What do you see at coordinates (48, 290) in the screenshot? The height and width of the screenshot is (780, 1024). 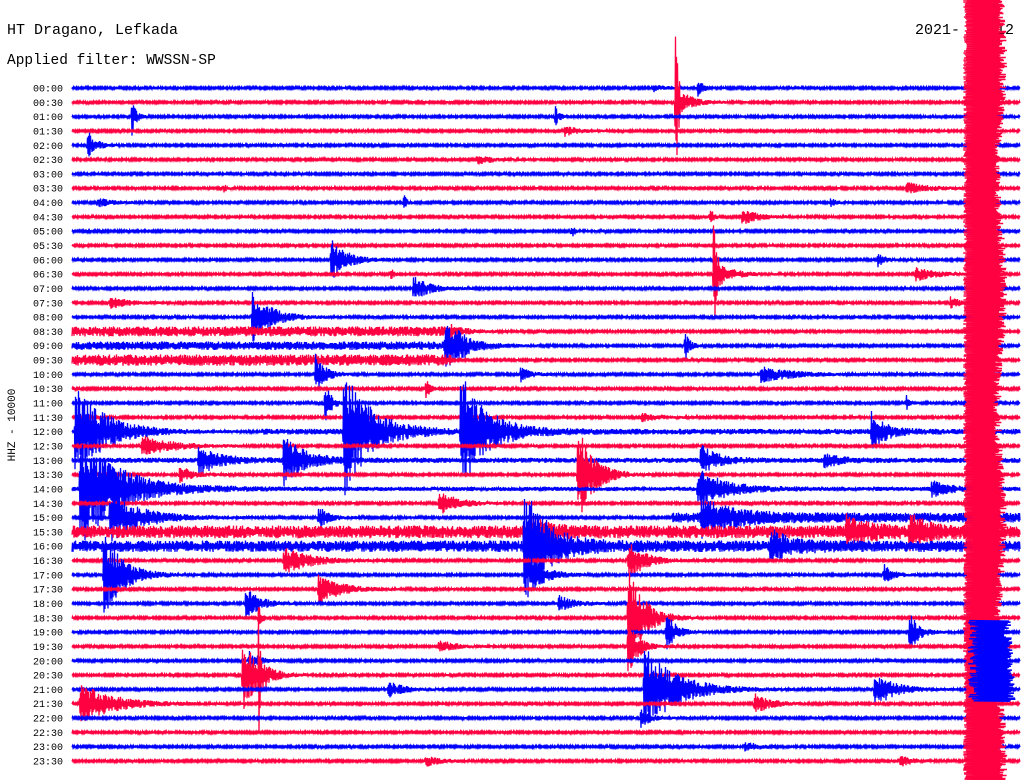 I see `time-label-07-00: 07:00` at bounding box center [48, 290].